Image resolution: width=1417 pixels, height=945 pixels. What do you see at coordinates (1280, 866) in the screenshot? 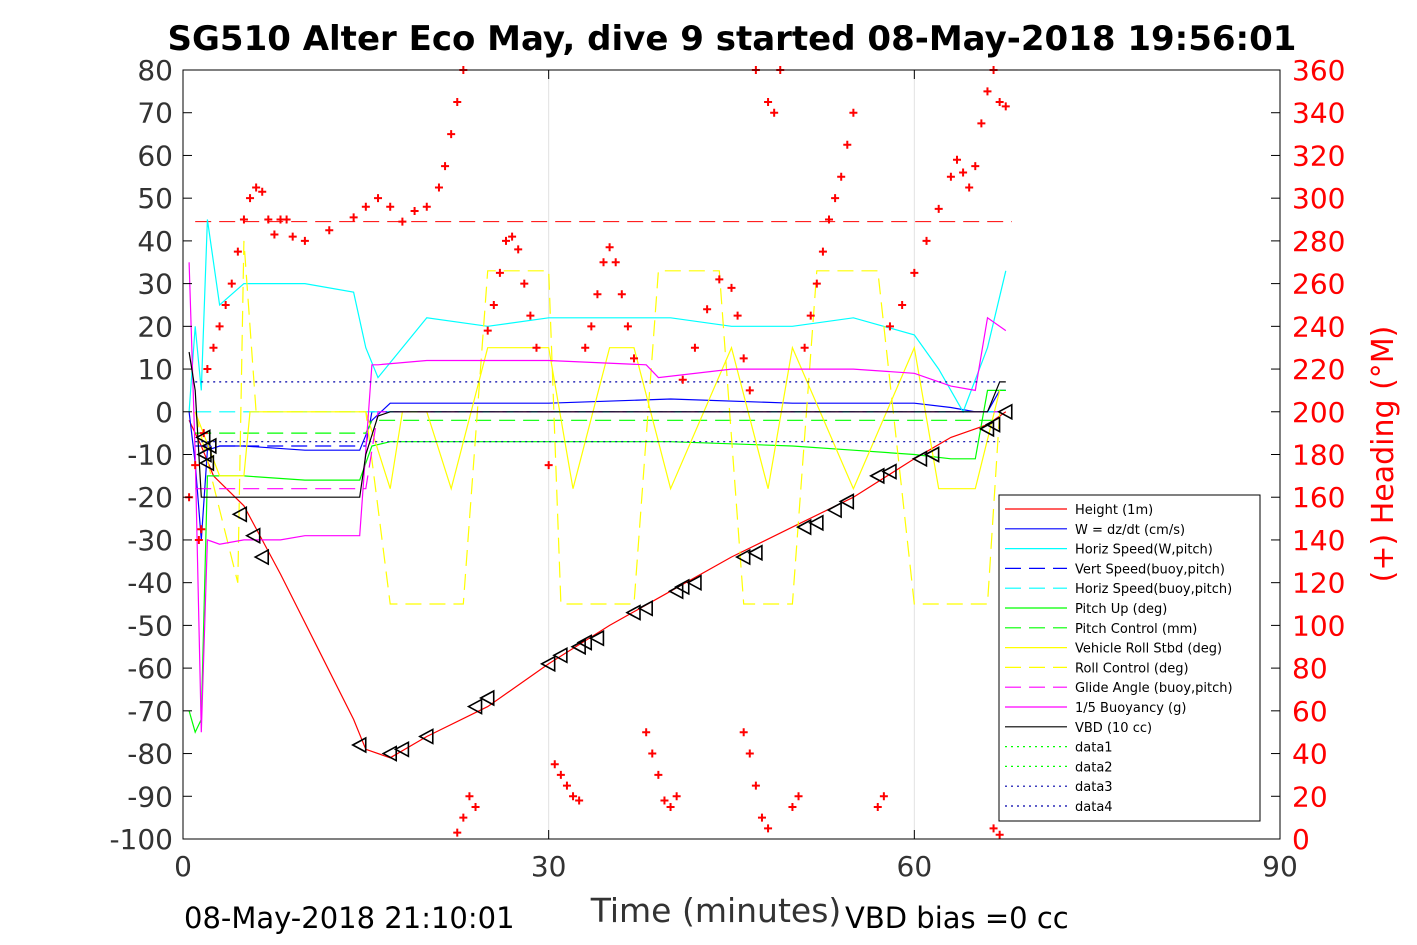
I see `x-tick-label: 90` at bounding box center [1280, 866].